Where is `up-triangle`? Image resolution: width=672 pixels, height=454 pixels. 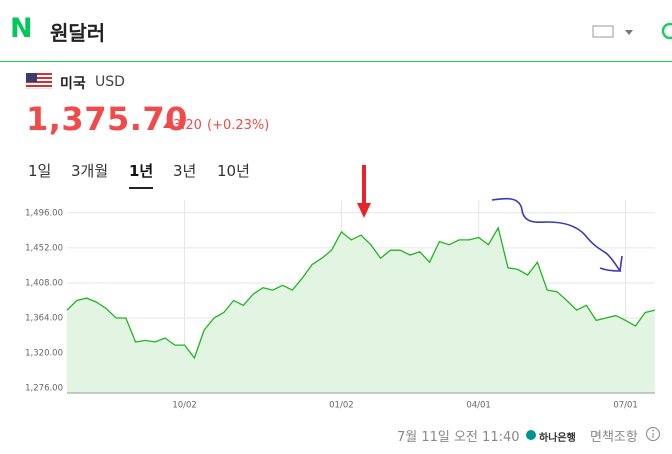
up-triangle is located at coordinates (167, 125).